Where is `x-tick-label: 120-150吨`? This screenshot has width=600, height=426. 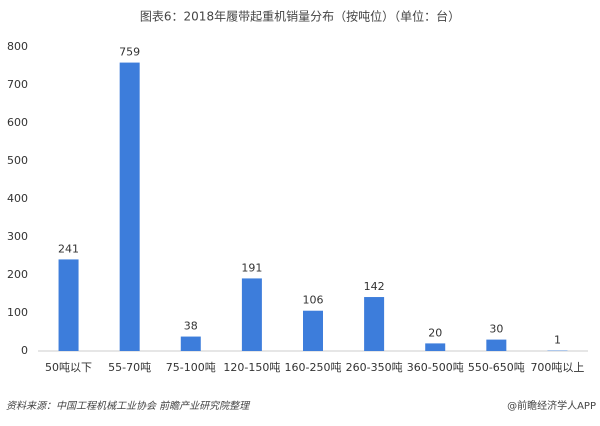 x-tick-label: 120-150吨 is located at coordinates (251, 367).